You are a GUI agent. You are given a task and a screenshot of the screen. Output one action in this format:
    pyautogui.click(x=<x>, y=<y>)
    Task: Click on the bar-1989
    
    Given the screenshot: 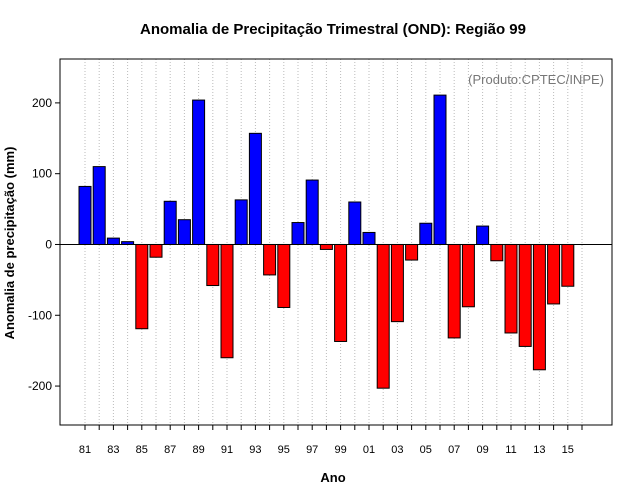 What is the action you would take?
    pyautogui.click(x=199, y=172)
    